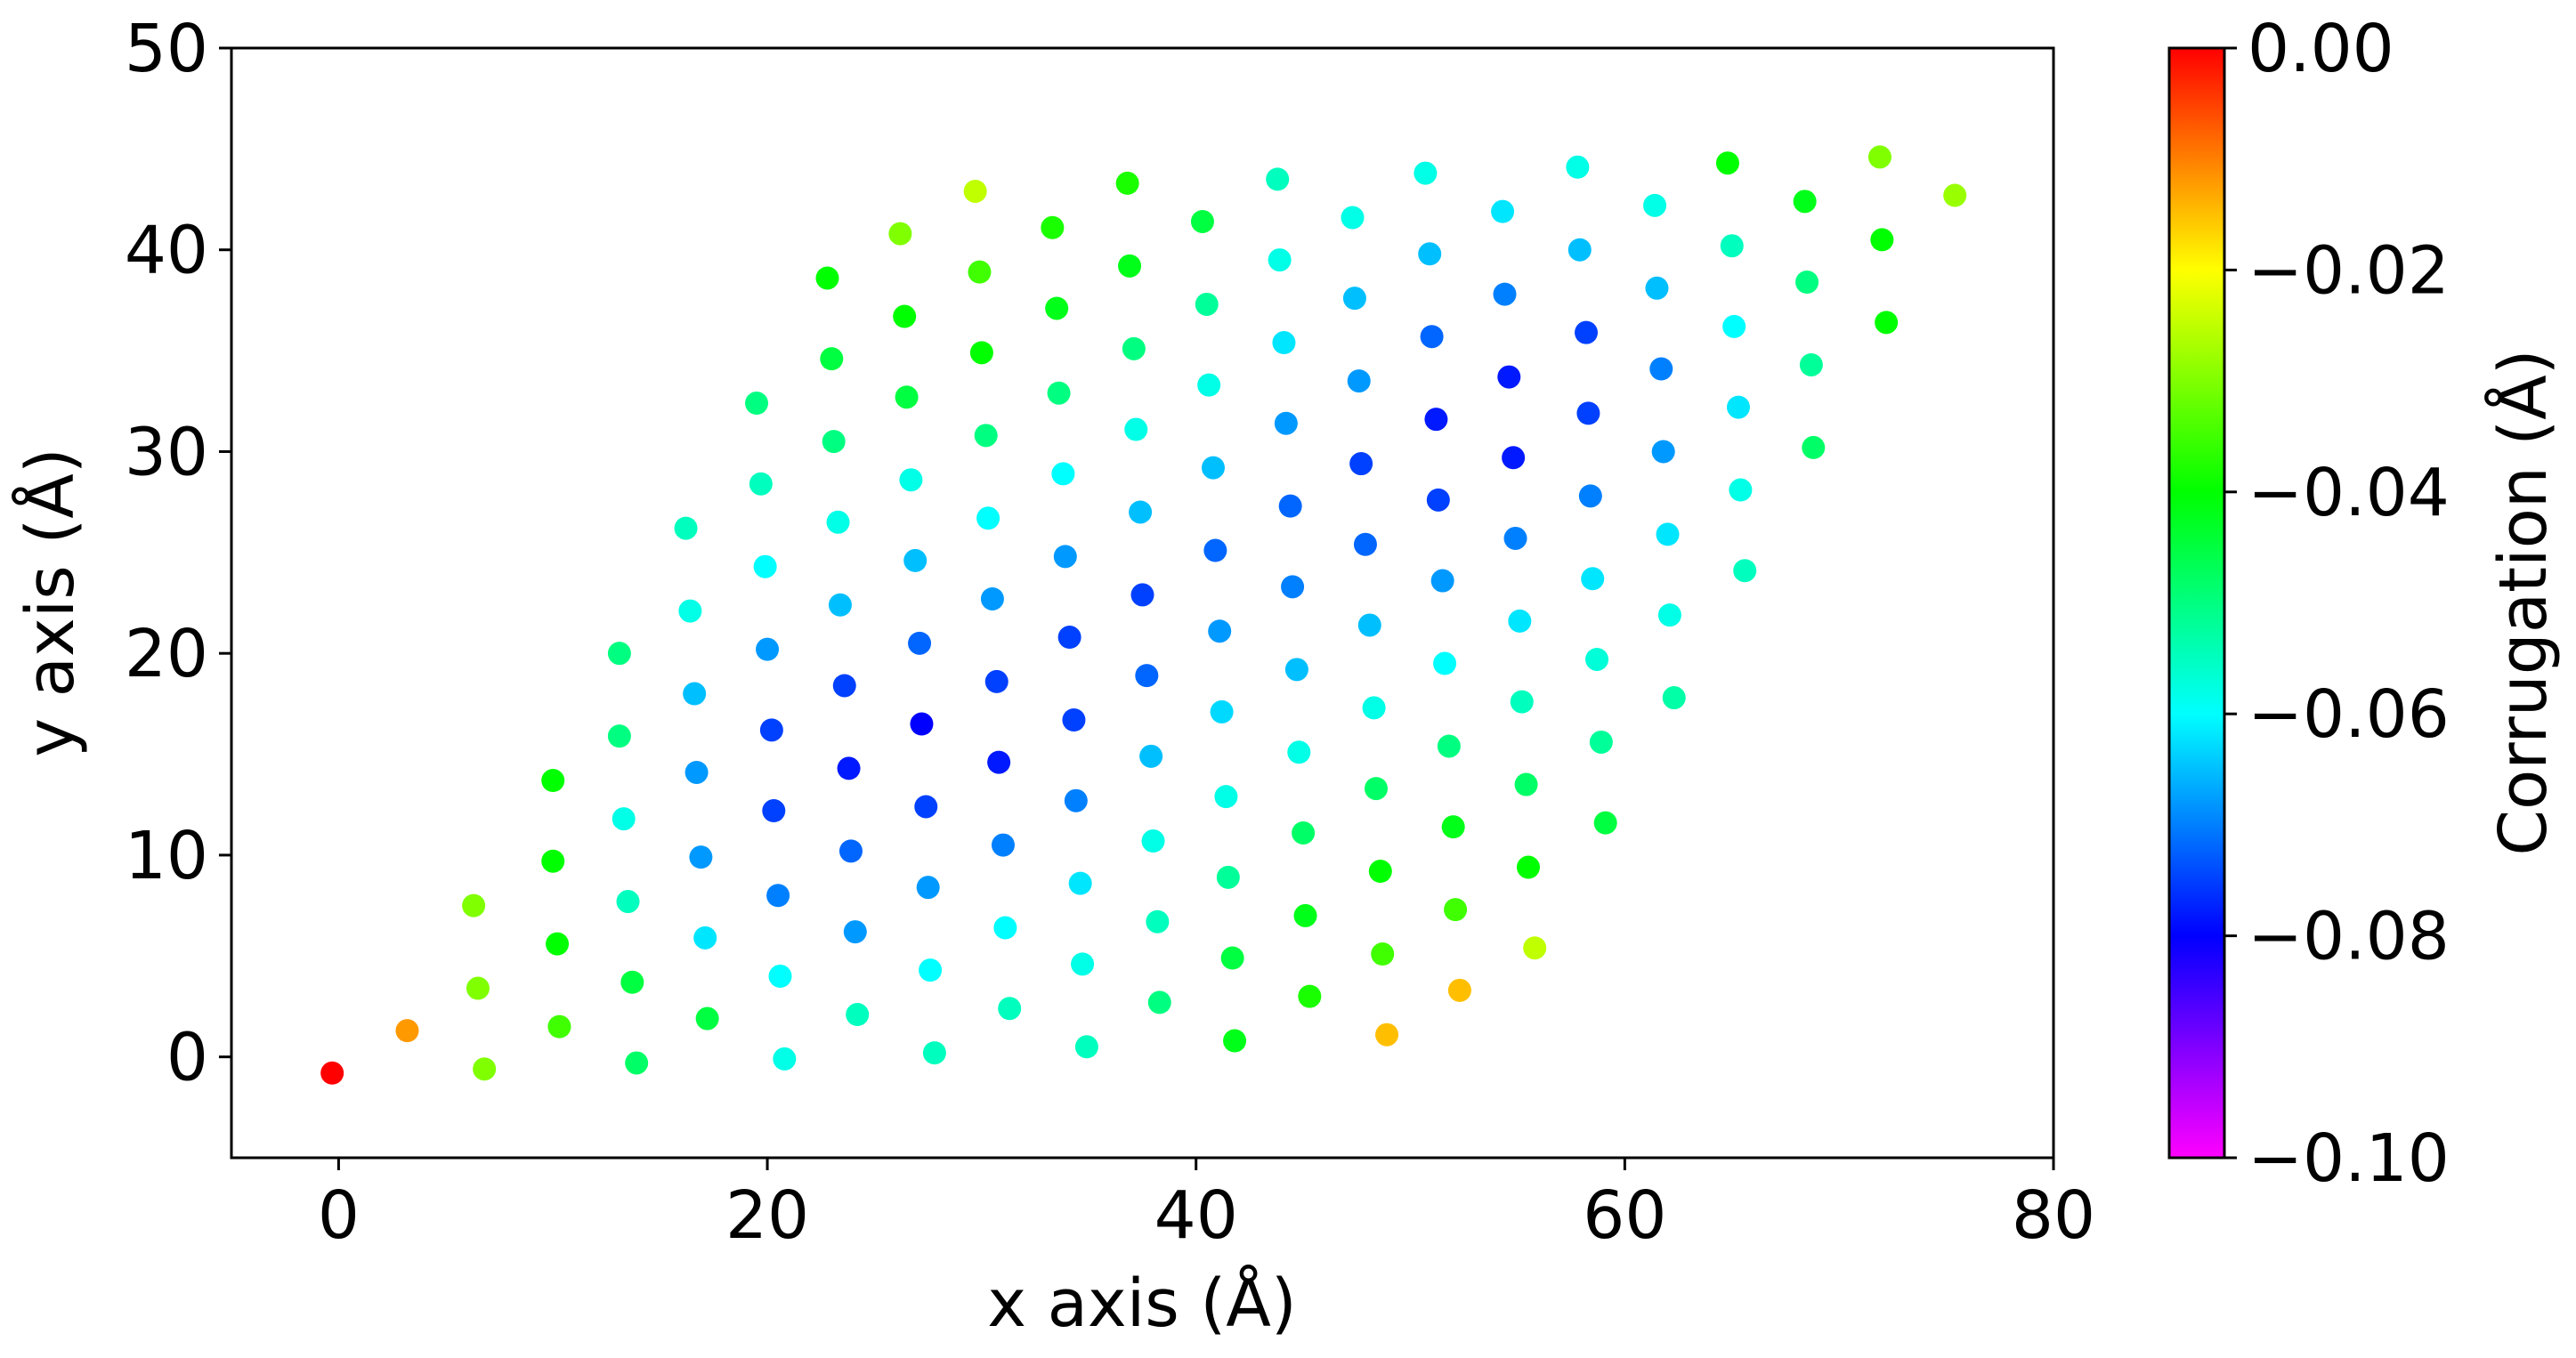 This screenshot has height=1358, width=2576. I want to click on y-tick-label: 0, so click(187, 1058).